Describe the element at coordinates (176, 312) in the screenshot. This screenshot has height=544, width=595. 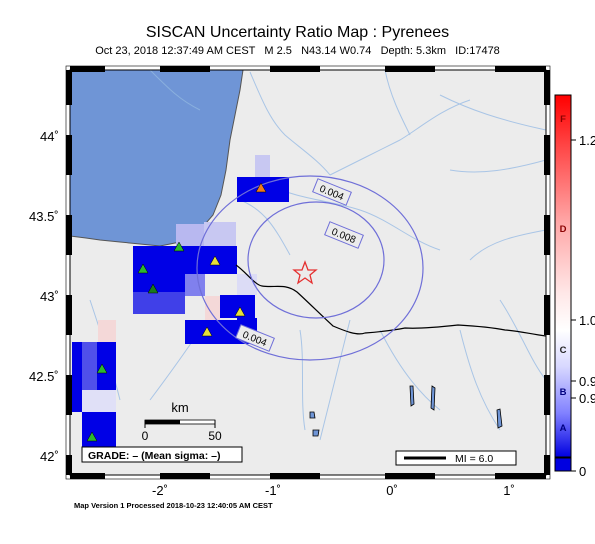
I see `stations` at that location.